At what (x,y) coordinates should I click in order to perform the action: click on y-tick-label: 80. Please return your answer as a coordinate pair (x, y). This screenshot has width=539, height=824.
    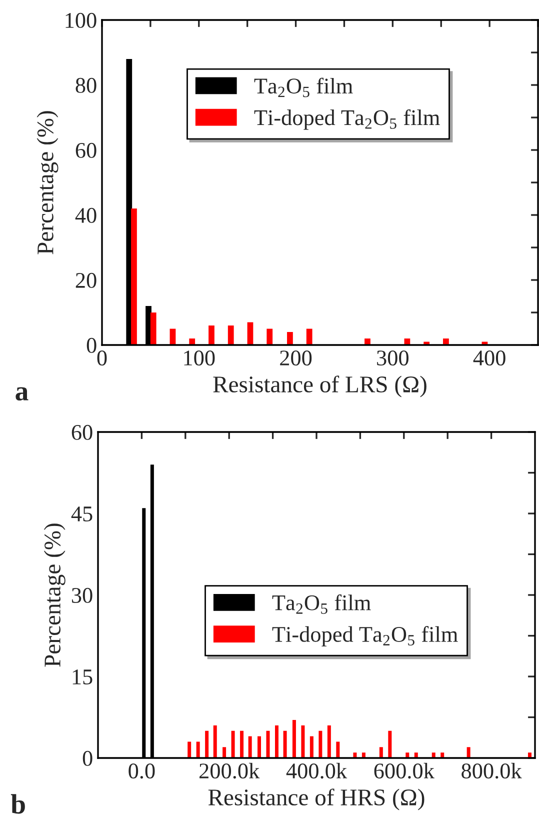
    Looking at the image, I should click on (86, 85).